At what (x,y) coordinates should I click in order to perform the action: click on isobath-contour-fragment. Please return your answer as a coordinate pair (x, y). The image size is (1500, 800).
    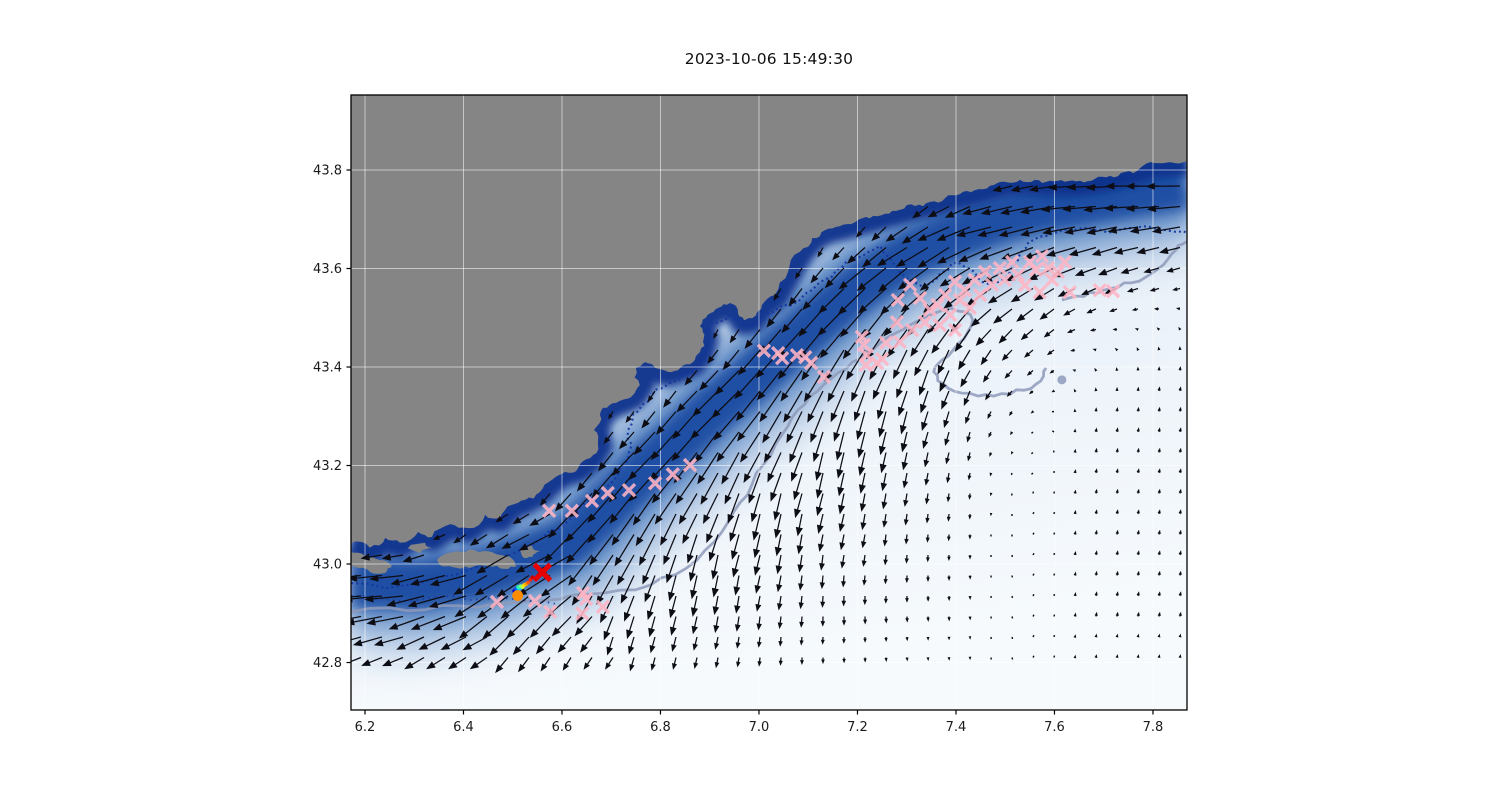
    Looking at the image, I should click on (1062, 380).